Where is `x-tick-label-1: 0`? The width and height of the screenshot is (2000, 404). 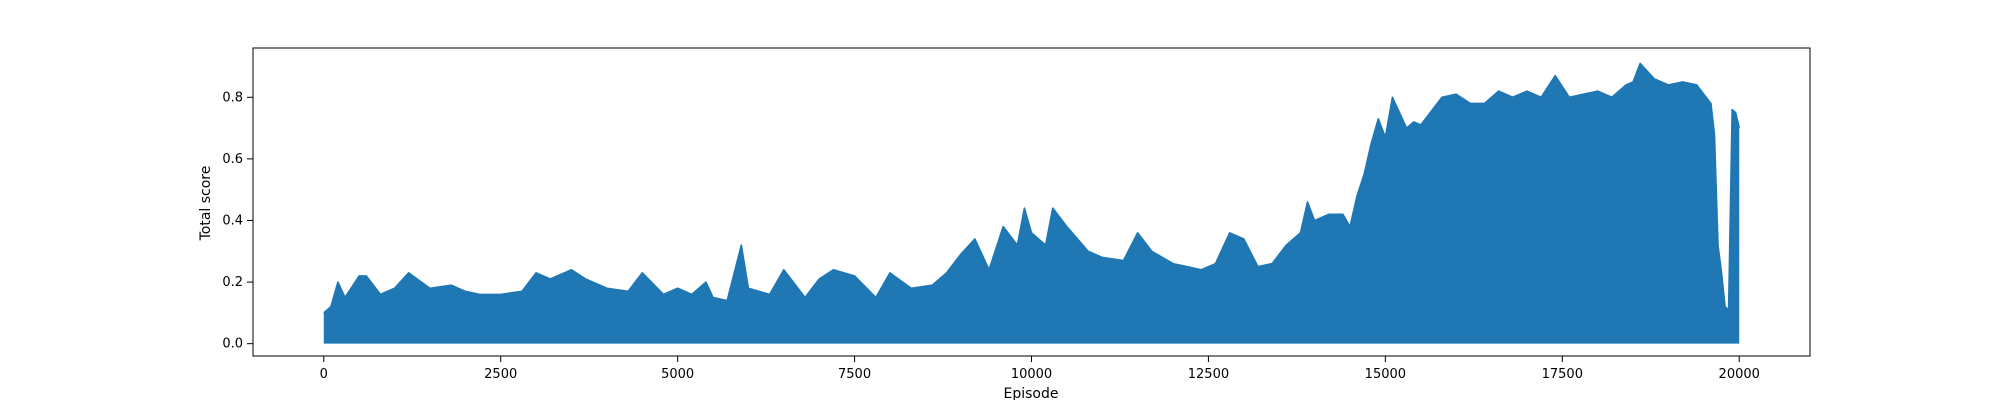 x-tick-label-1: 0 is located at coordinates (324, 374).